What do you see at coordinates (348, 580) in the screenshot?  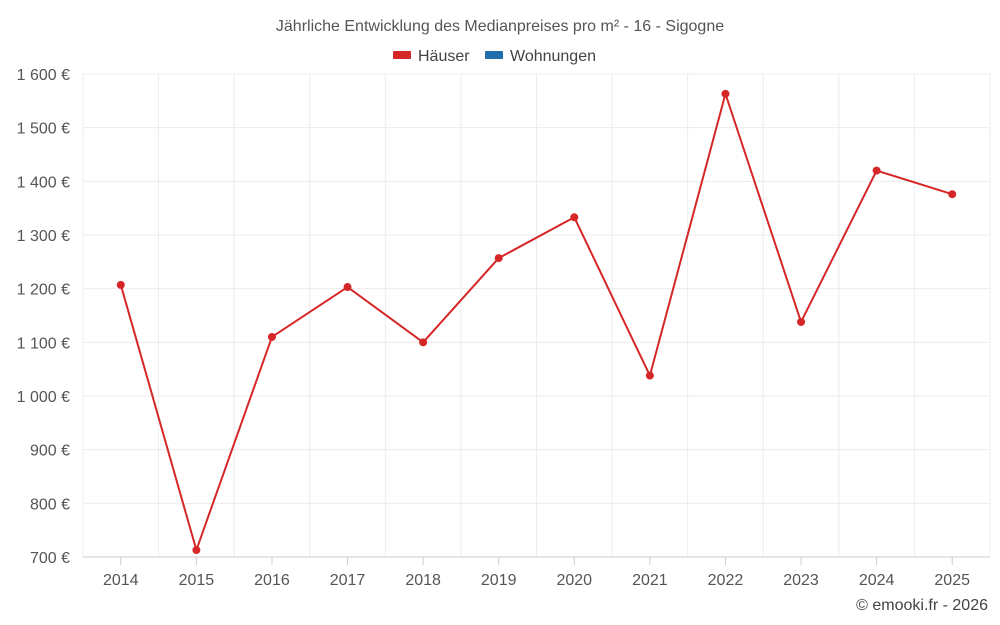 I see `x-tick-label: 2017` at bounding box center [348, 580].